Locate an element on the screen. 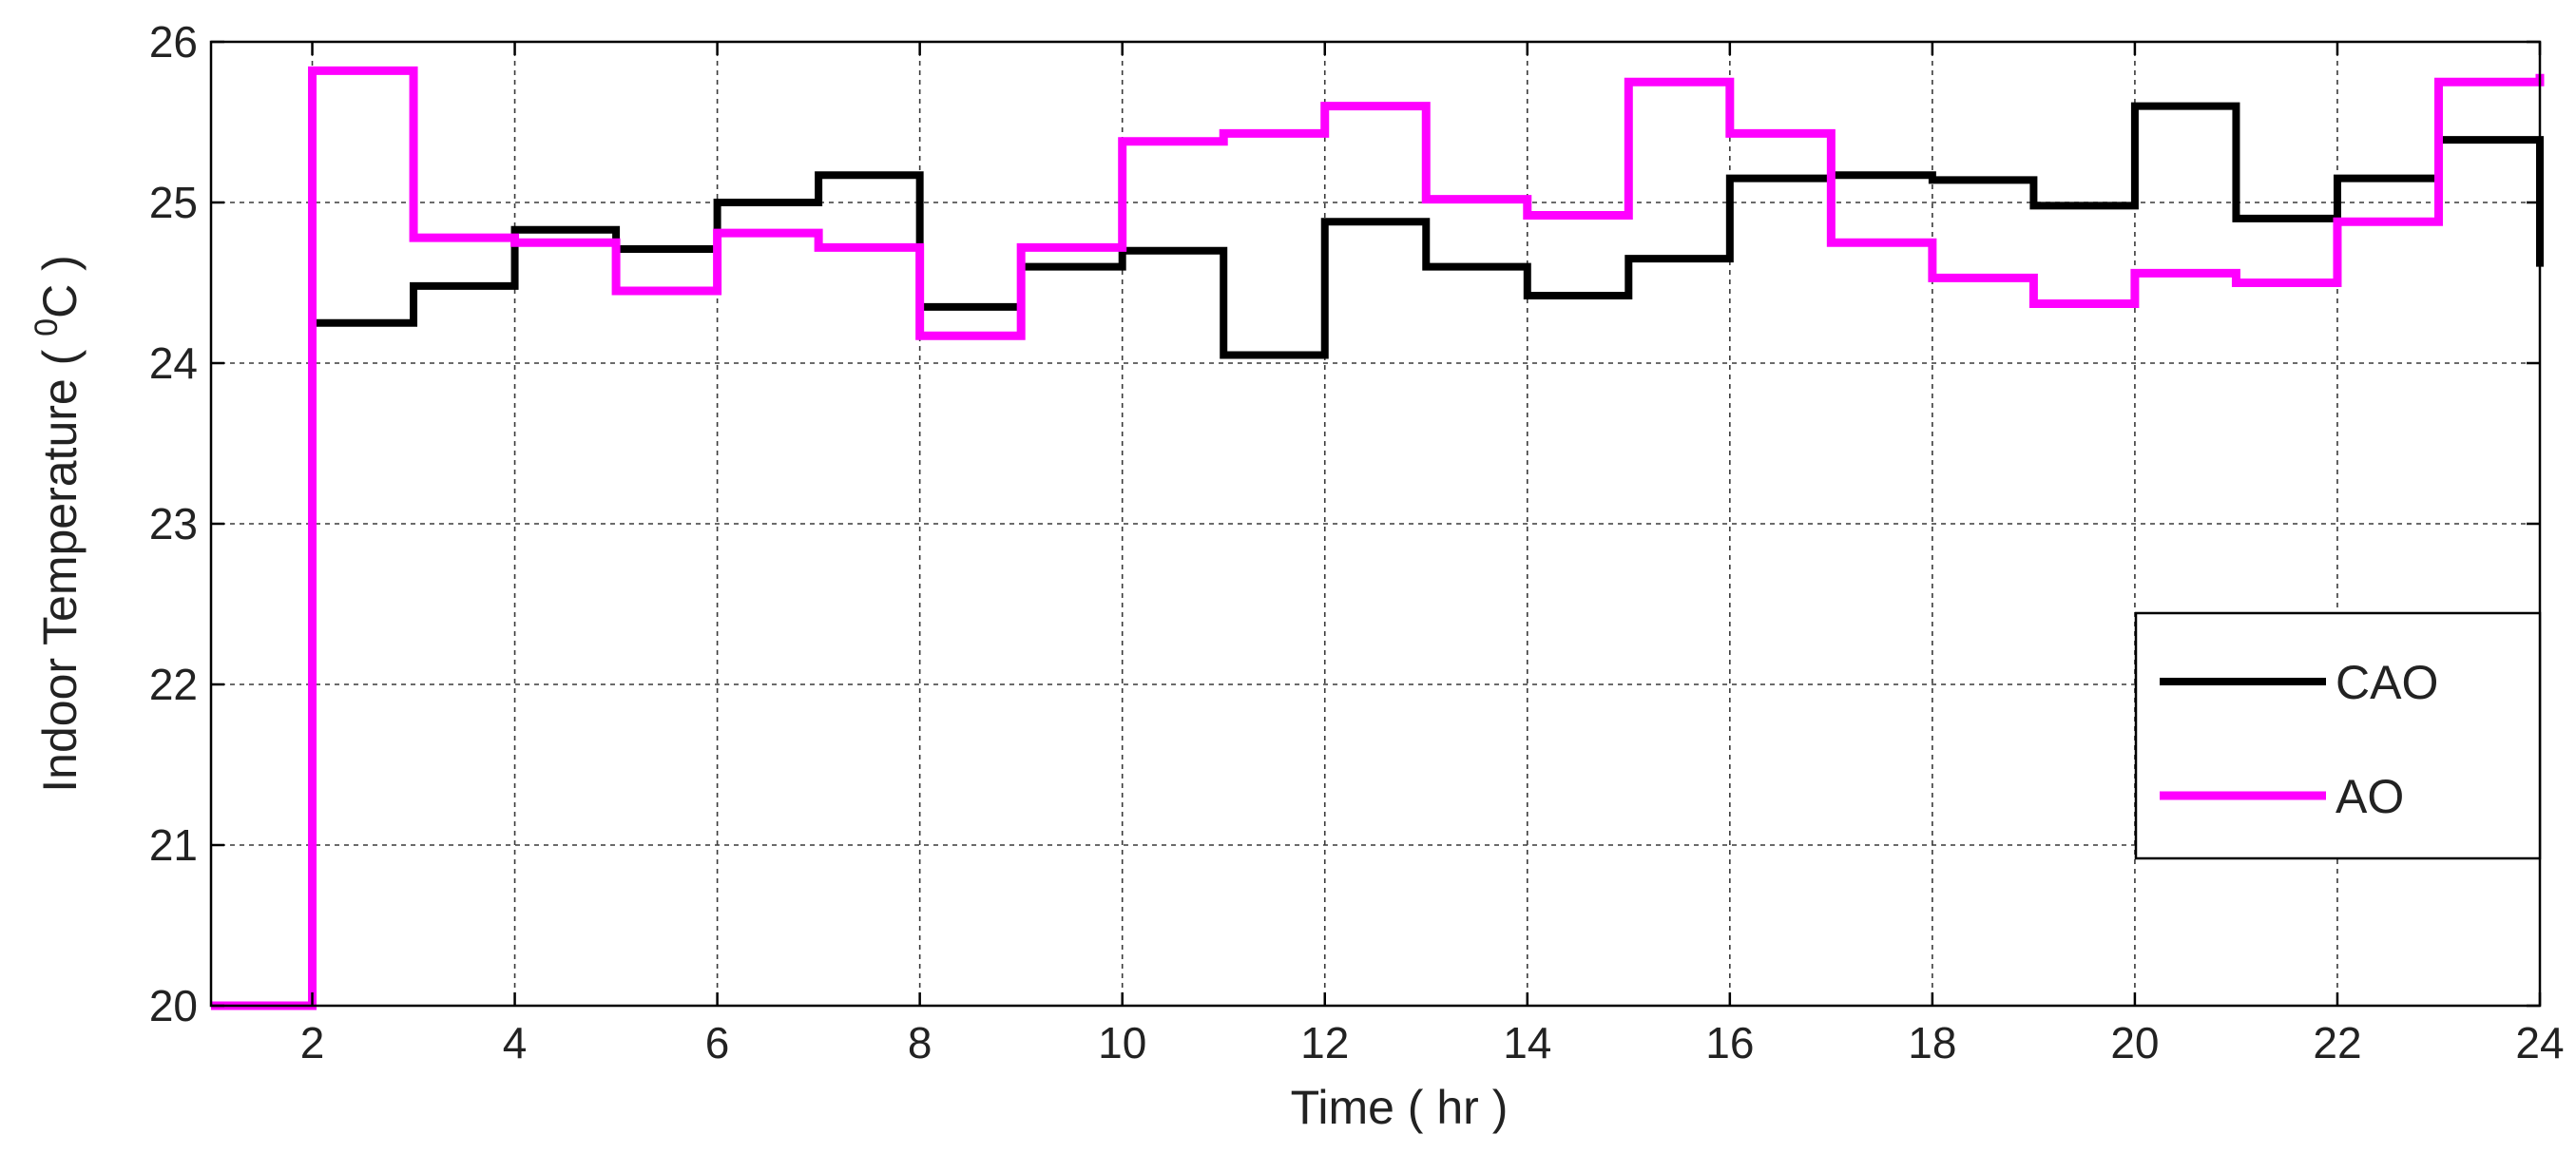 The height and width of the screenshot is (1154, 2576). x-tick-label: 14 is located at coordinates (1527, 1042).